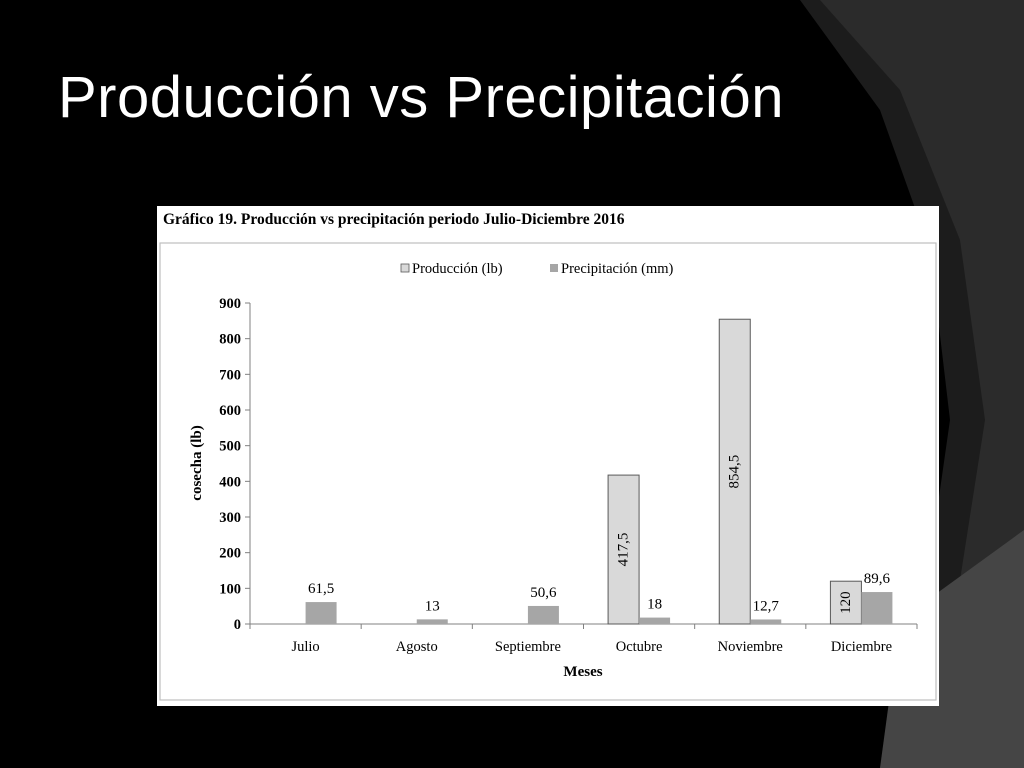  I want to click on y-tick-label: 600, so click(230, 411).